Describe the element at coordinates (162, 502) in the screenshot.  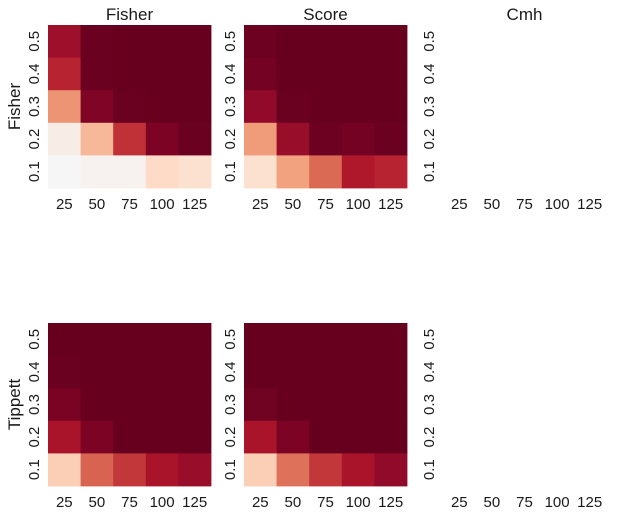
I see `panel-4-x-tick-100: 100` at that location.